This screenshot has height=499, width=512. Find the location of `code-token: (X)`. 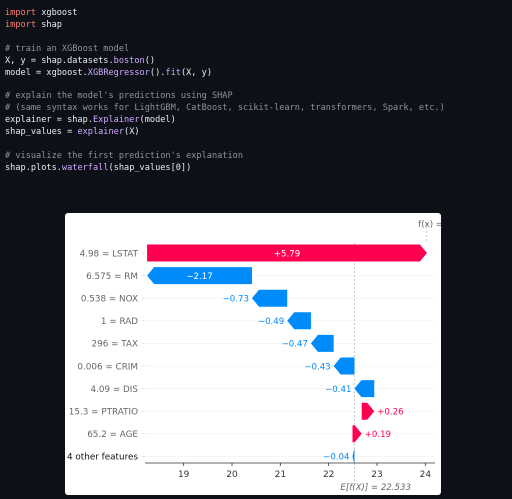

code-token: (X) is located at coordinates (132, 132).